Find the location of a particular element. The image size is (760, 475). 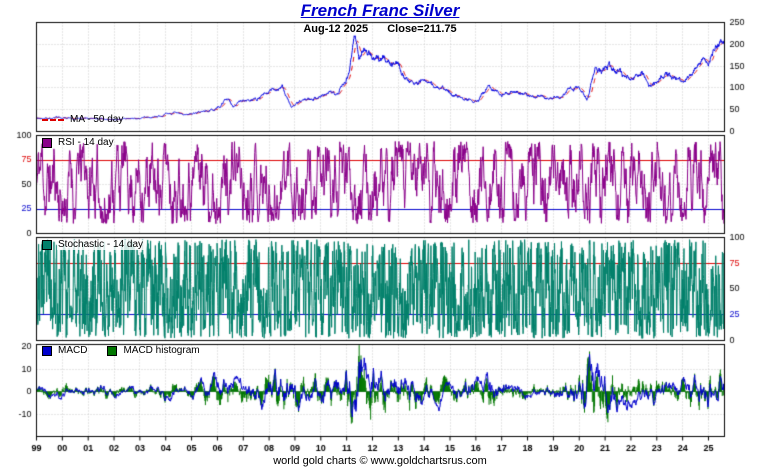

ma-legend: MA - 50 day is located at coordinates (83, 120).